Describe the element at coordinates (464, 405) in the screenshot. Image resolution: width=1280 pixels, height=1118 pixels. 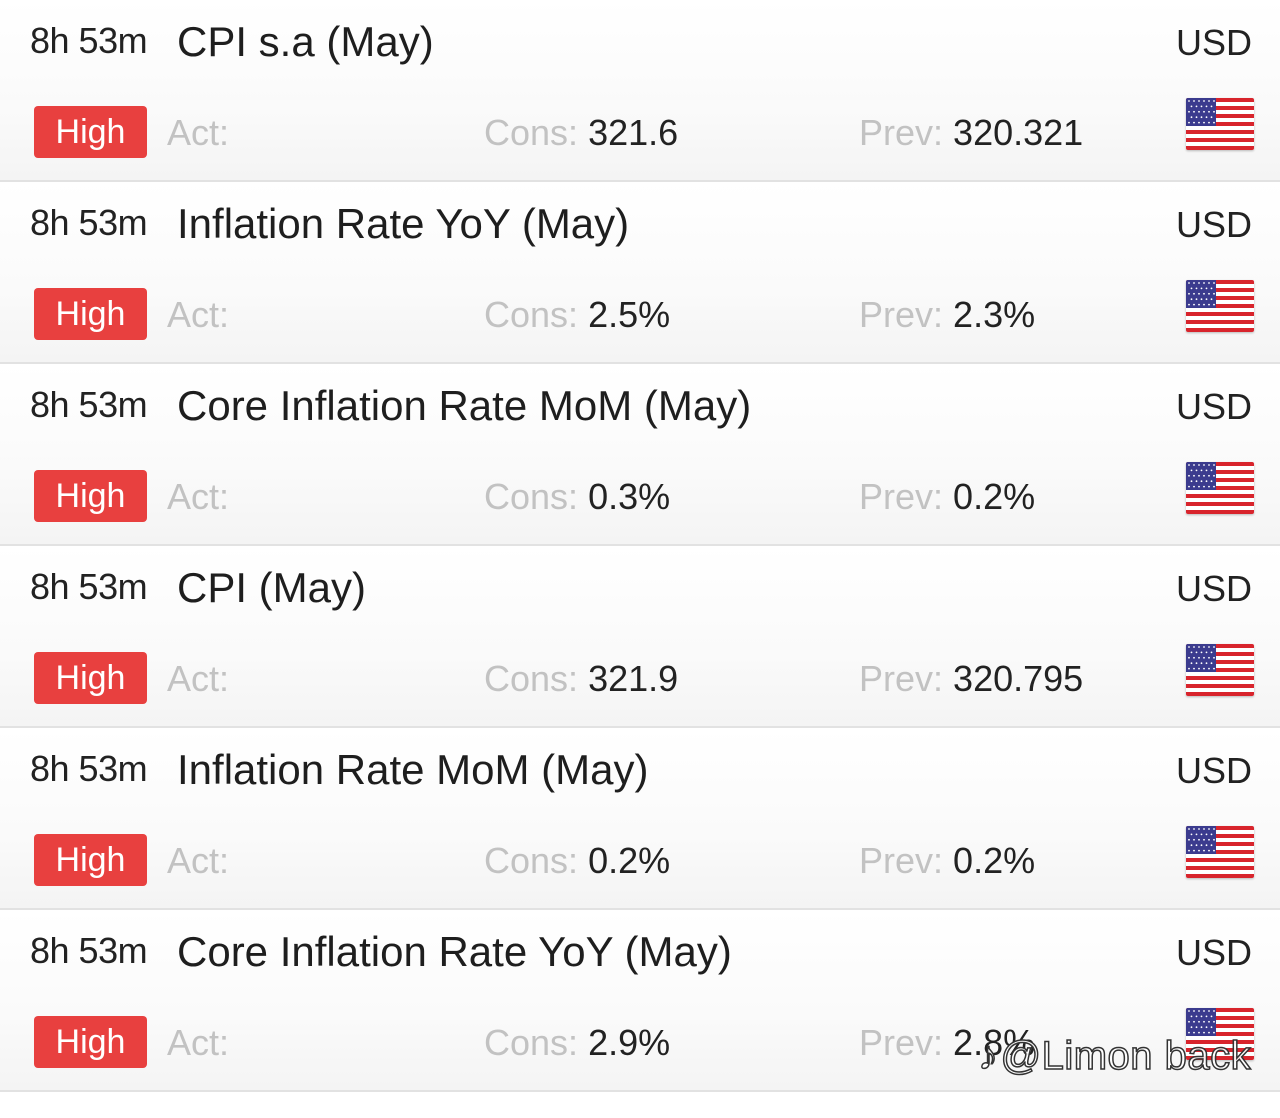
I see `event-title: Core Inflation Rate MoM (May)` at that location.